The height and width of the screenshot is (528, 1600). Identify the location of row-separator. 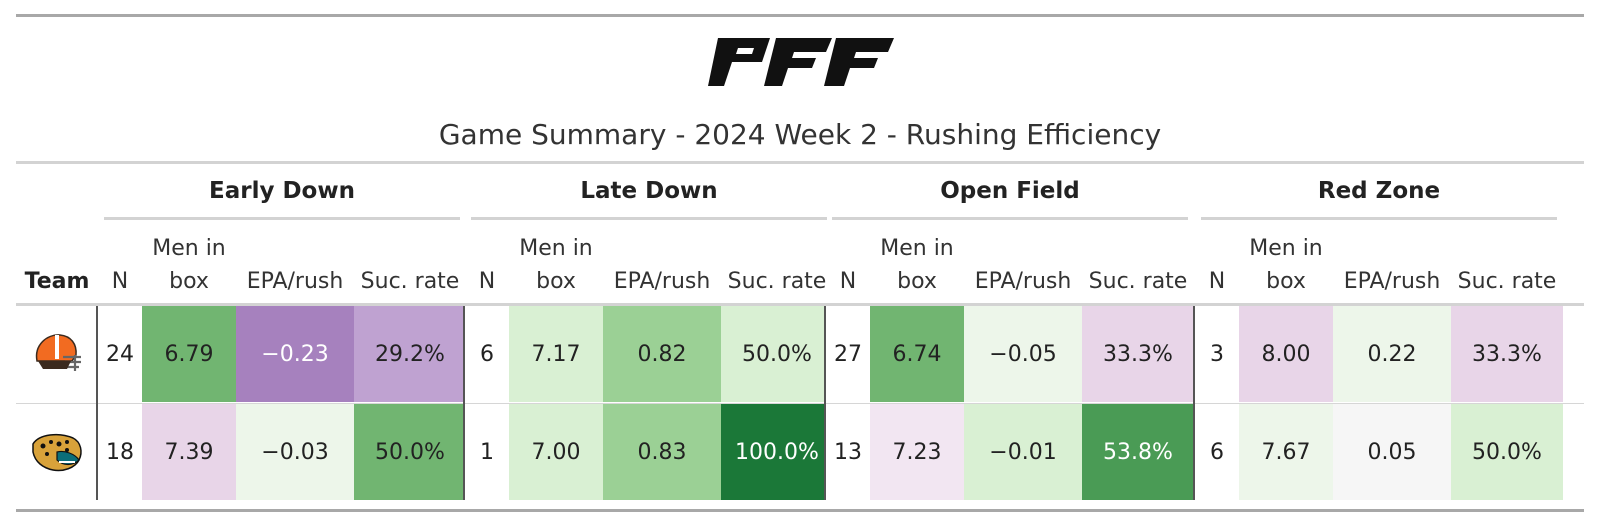
(800, 403).